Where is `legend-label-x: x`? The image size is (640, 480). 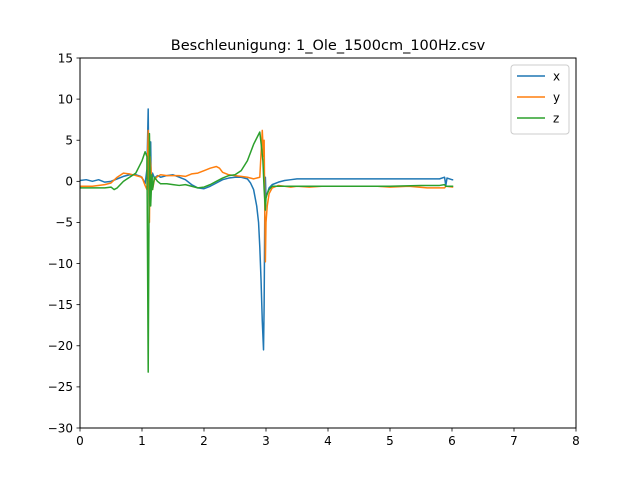
legend-label-x: x is located at coordinates (556, 77).